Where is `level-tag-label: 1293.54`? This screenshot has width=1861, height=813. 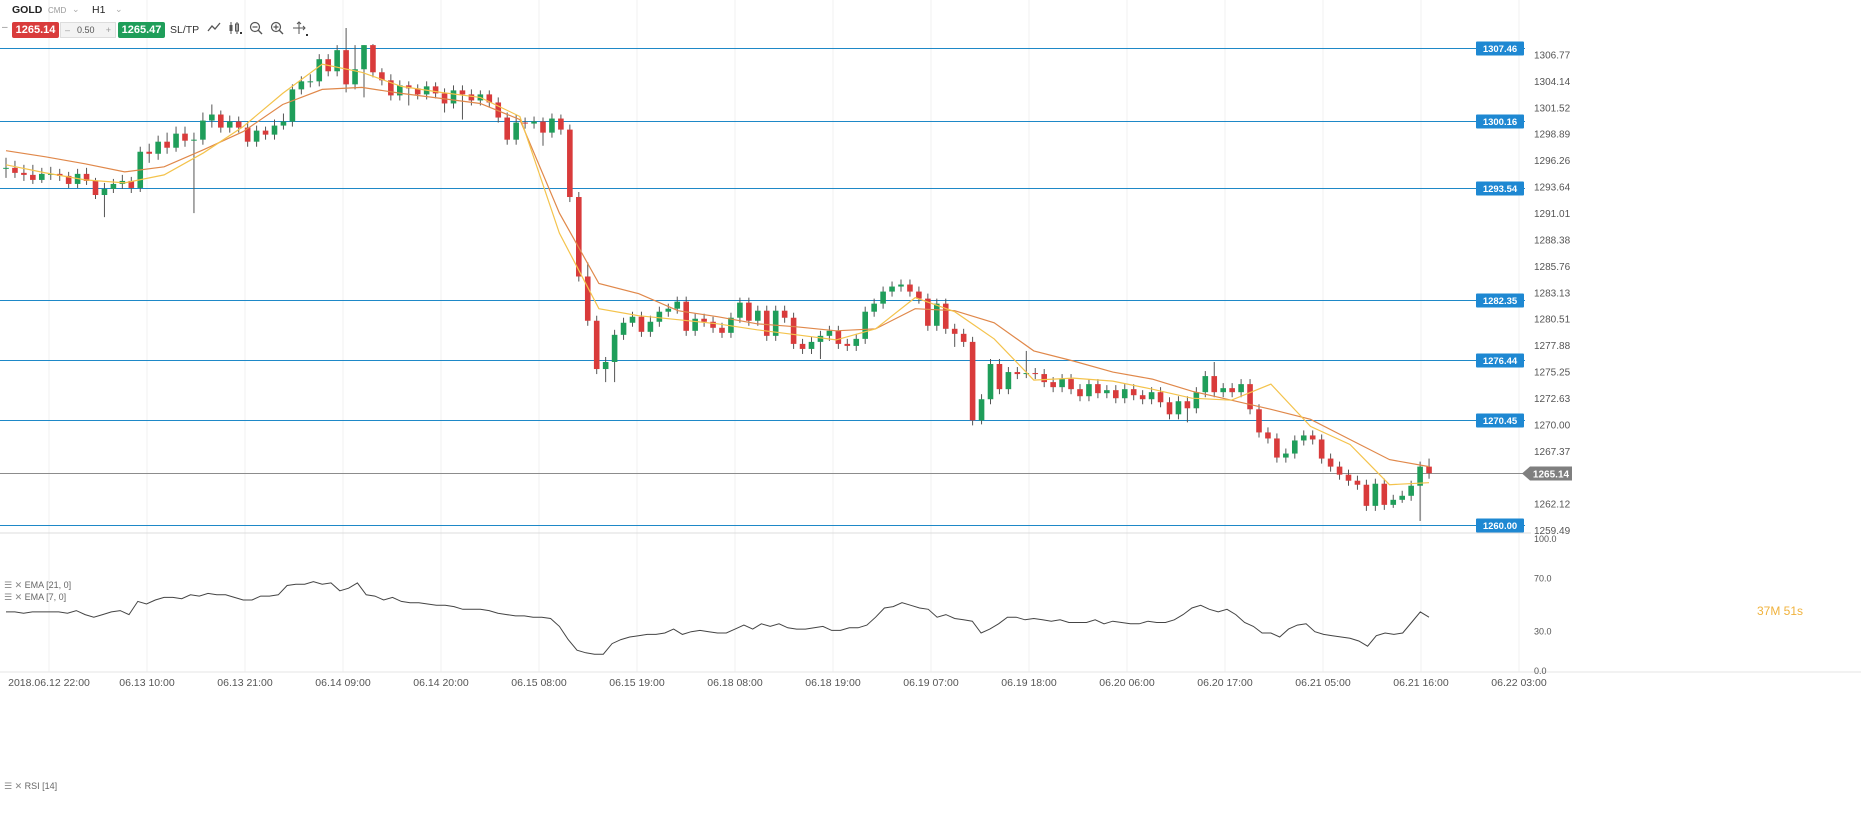
level-tag-label: 1293.54 is located at coordinates (1500, 189).